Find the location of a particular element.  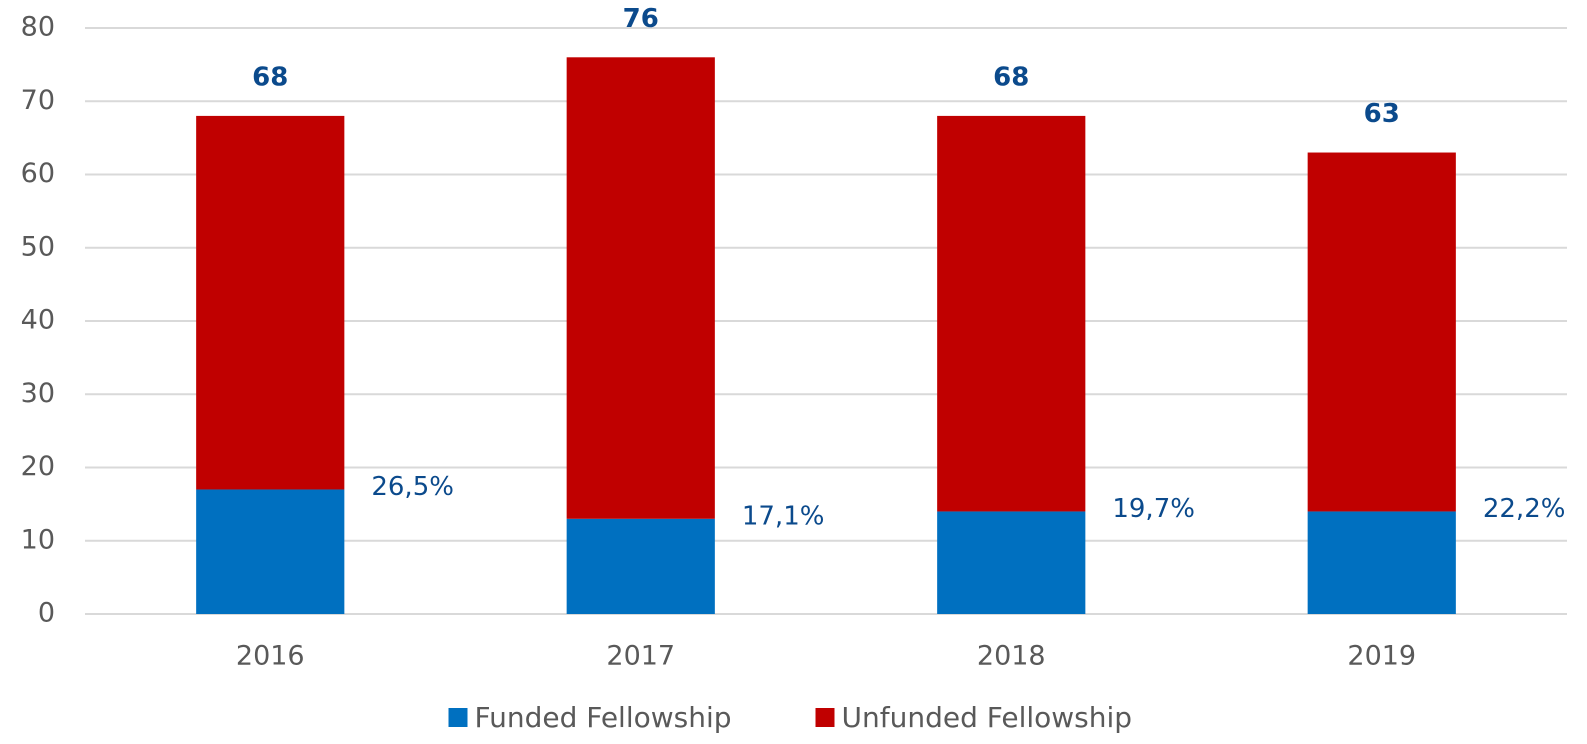

y-tick-label: 70 is located at coordinates (38, 100).